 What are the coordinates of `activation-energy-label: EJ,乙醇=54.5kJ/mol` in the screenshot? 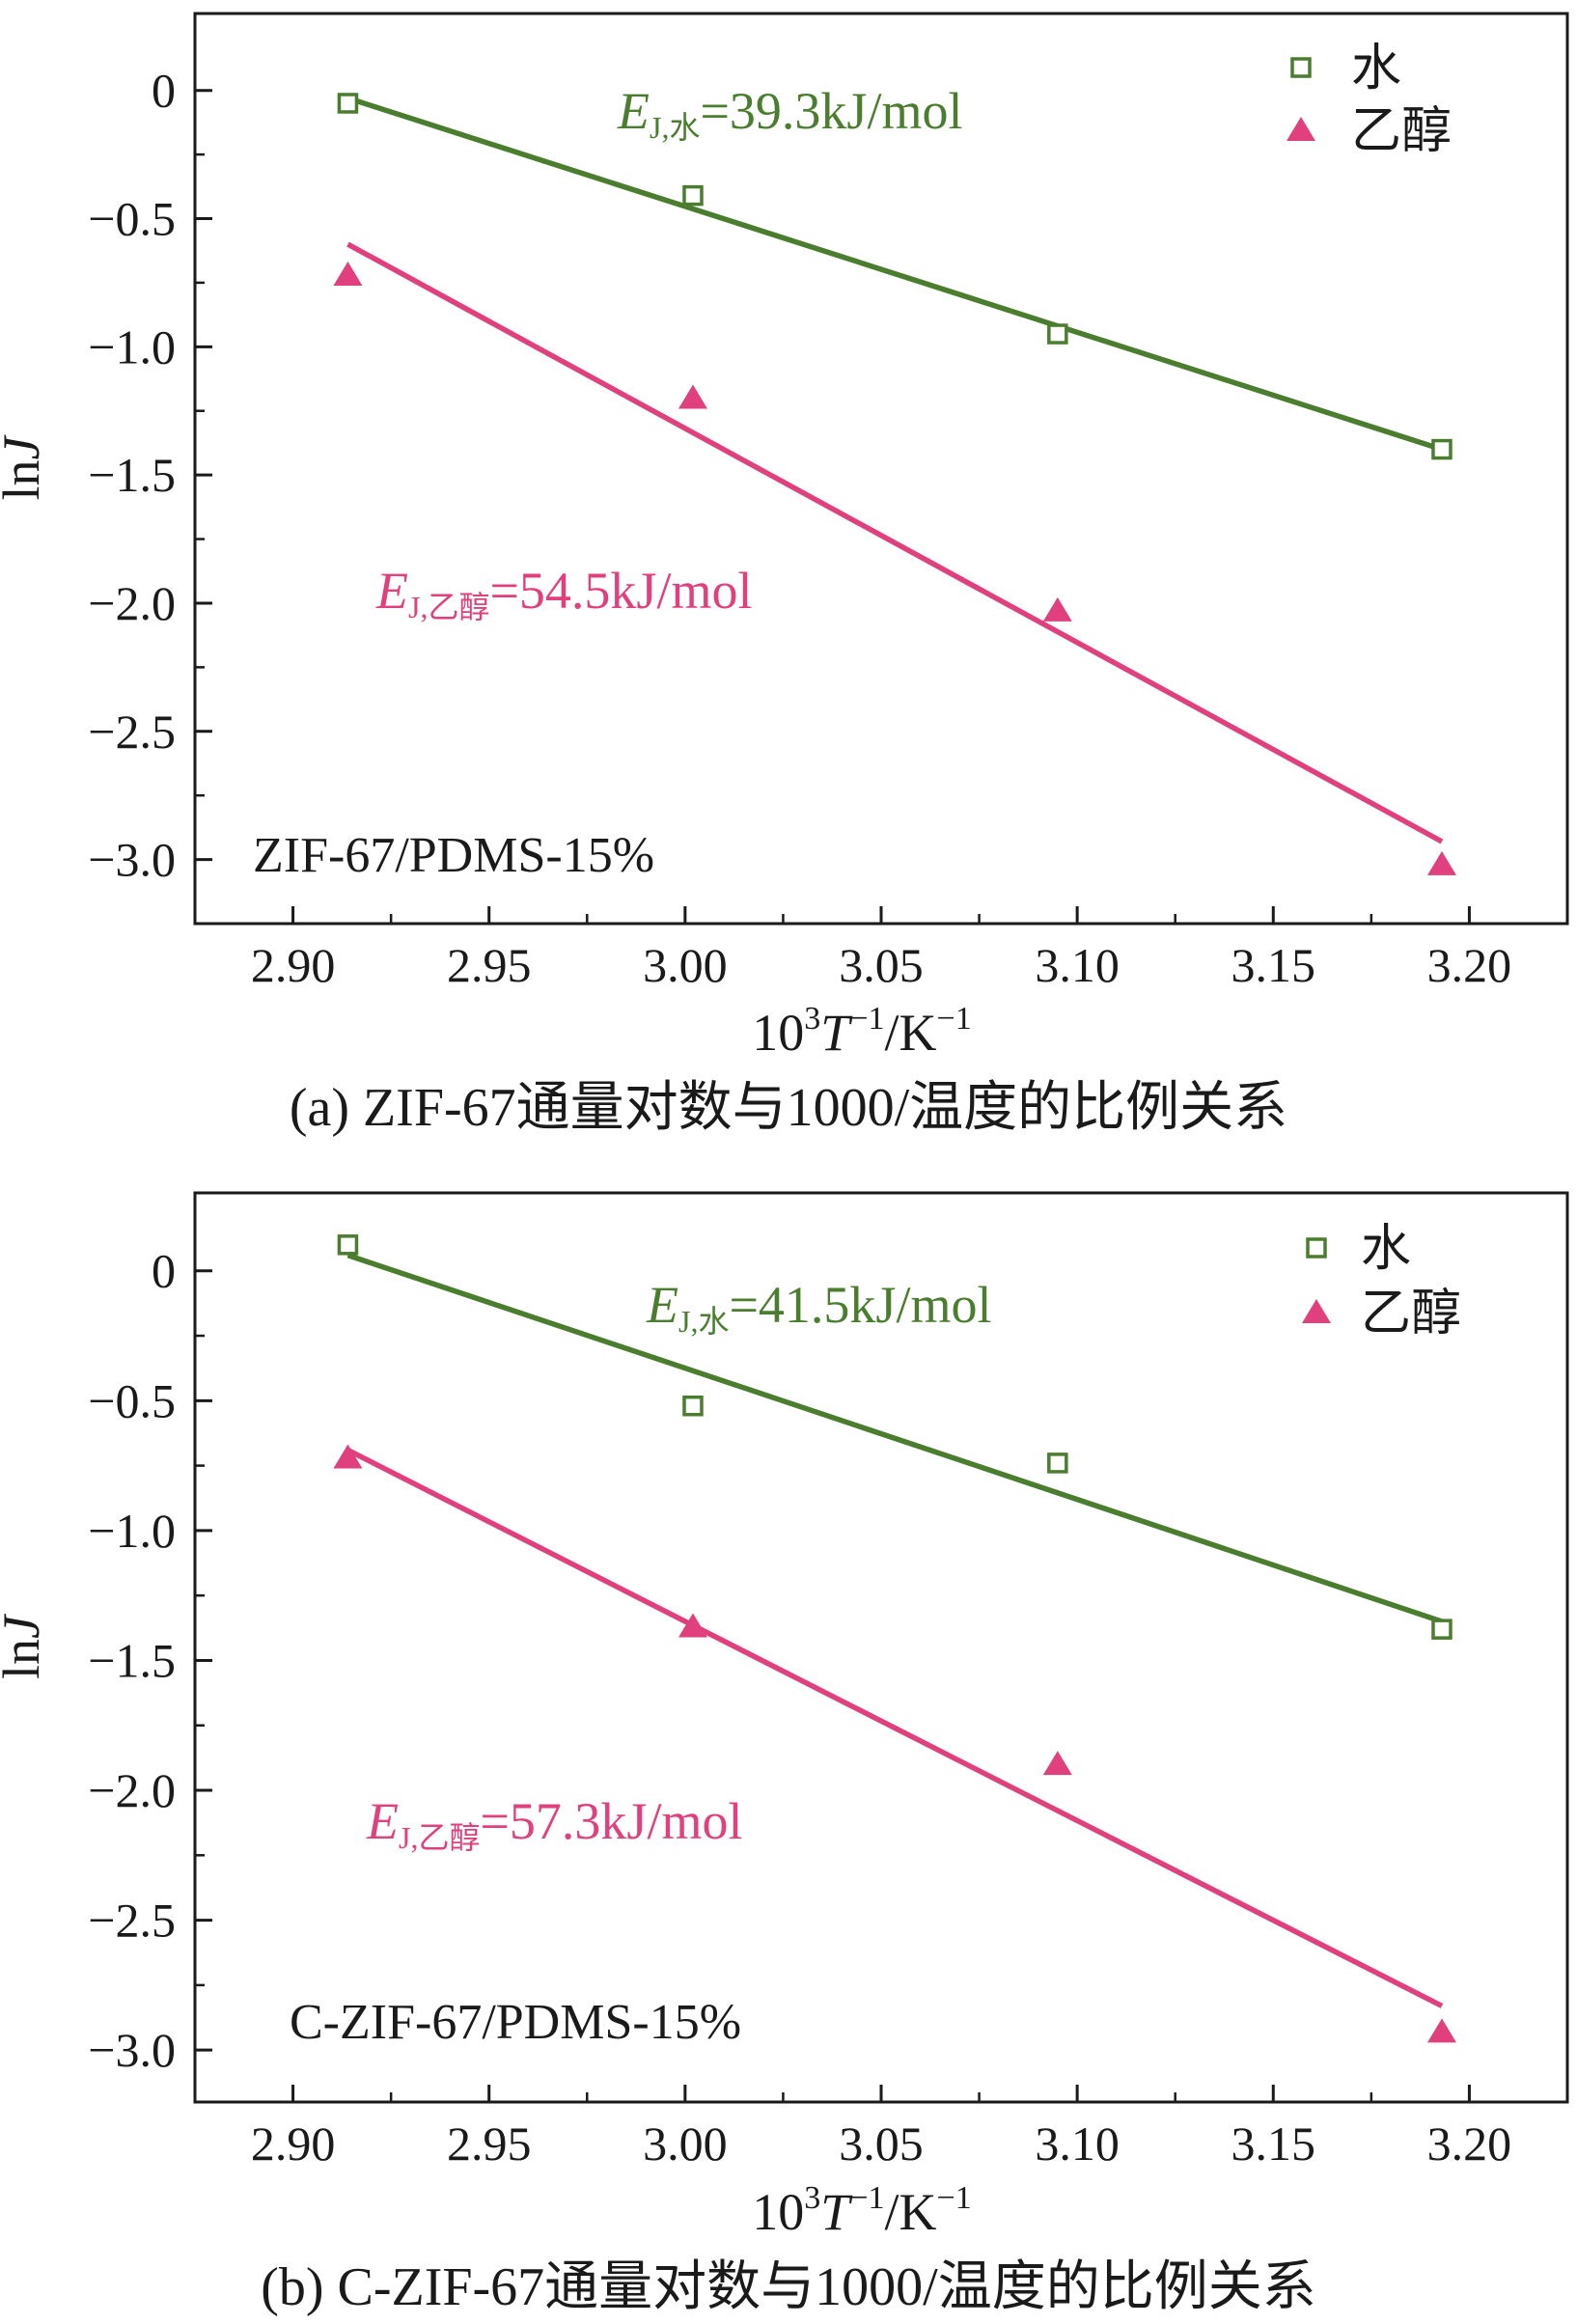 It's located at (564, 593).